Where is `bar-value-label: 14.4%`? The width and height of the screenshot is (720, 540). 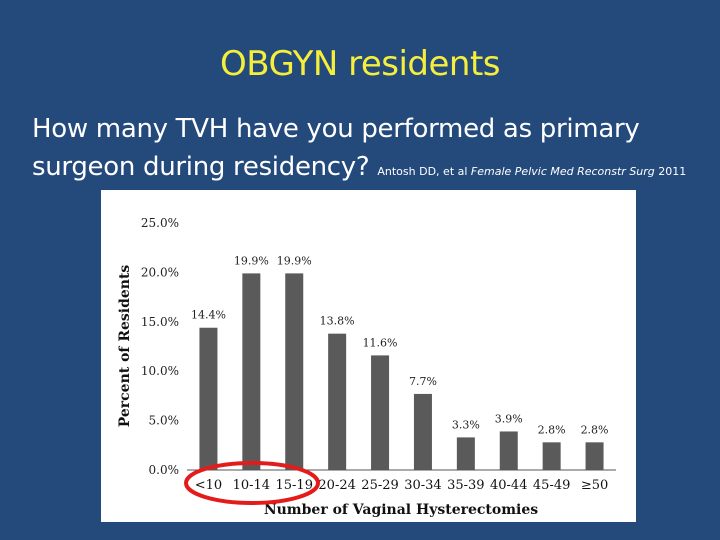
bar-value-label: 14.4% is located at coordinates (208, 315).